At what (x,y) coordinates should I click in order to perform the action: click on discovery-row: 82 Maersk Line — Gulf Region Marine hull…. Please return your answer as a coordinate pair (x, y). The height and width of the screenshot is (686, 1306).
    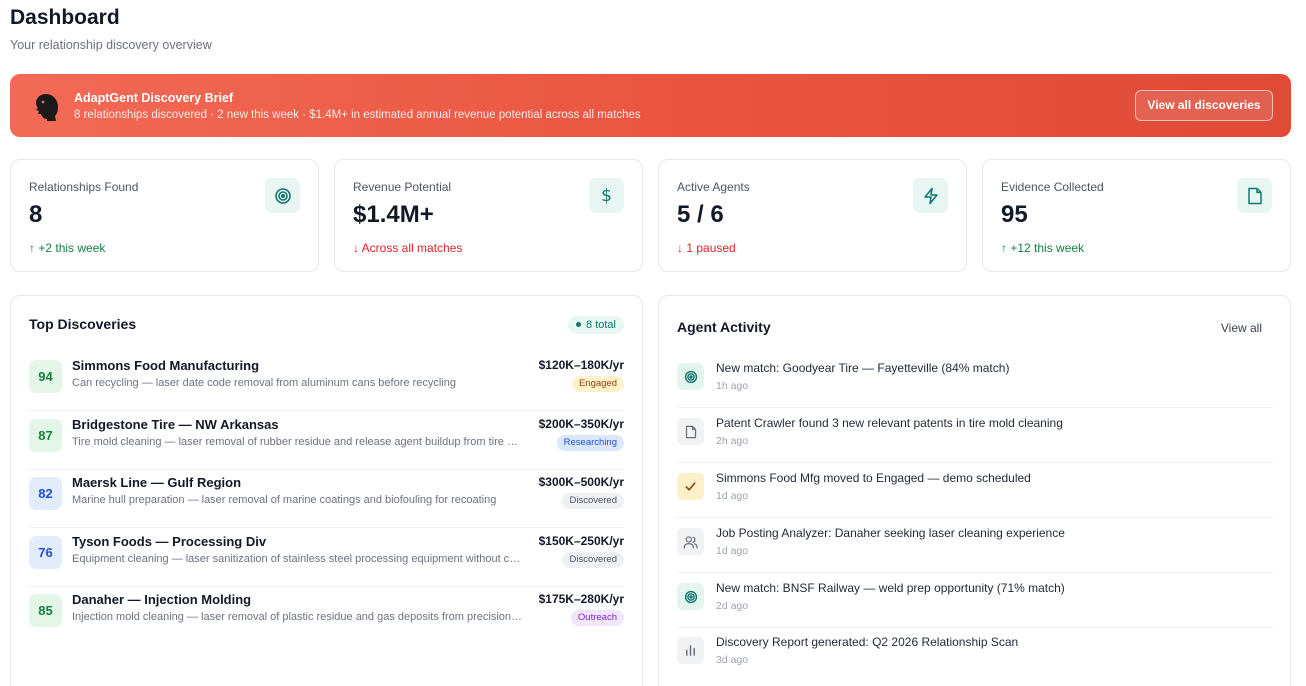
    Looking at the image, I should click on (326, 498).